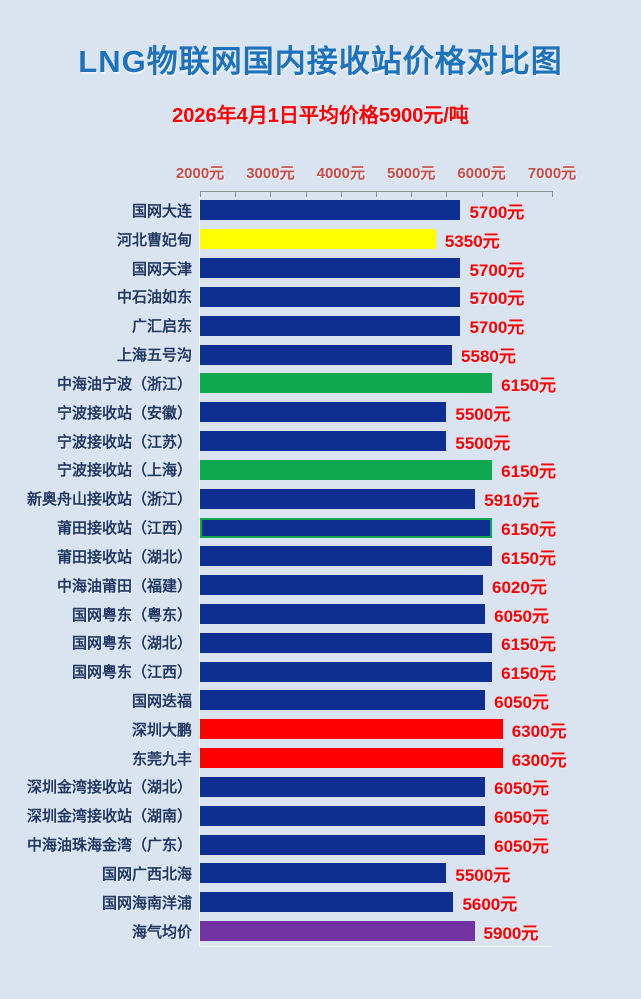 The image size is (641, 999). Describe the element at coordinates (512, 501) in the screenshot. I see `price-value-label: 5910元` at that location.